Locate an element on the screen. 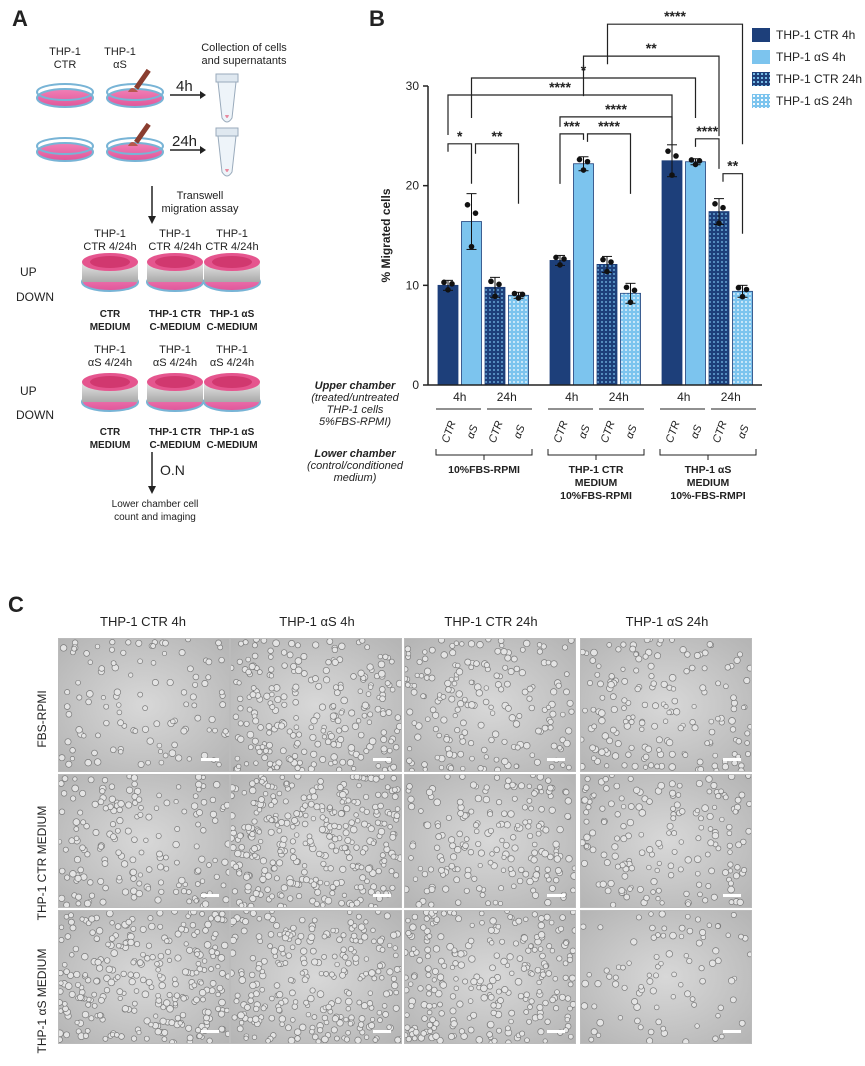 The width and height of the screenshot is (865, 1066). group-label: 10%-FBS-RMPI is located at coordinates (707, 496).